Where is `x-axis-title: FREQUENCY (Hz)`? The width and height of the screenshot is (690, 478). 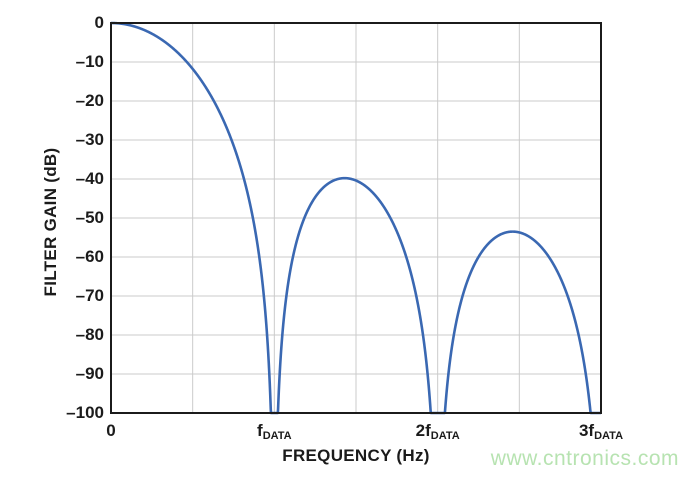
x-axis-title: FREQUENCY (Hz) is located at coordinates (356, 455).